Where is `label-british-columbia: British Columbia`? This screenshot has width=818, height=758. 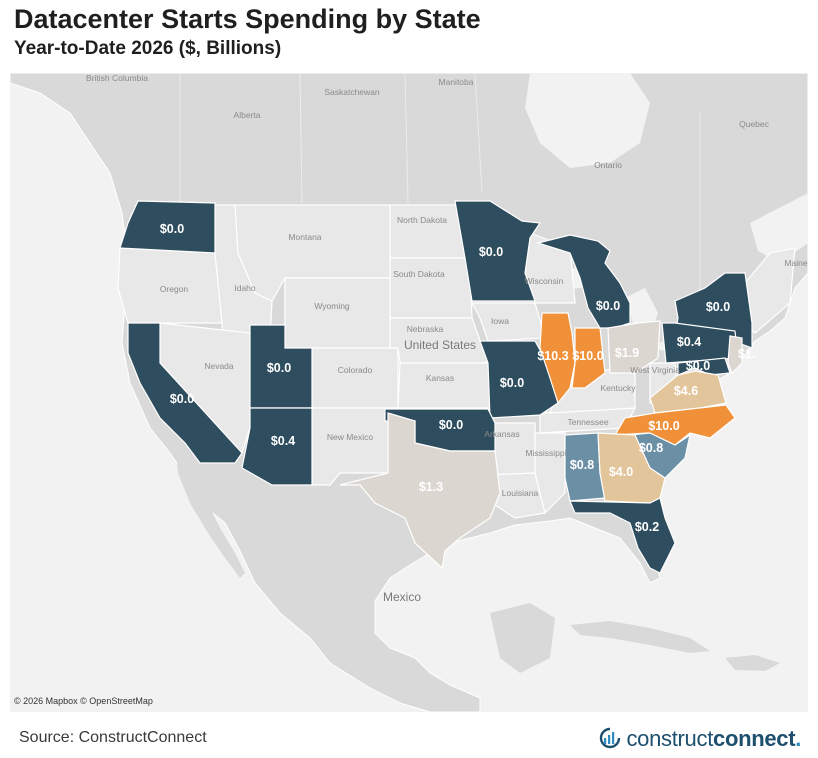
label-british-columbia: British Columbia is located at coordinates (117, 78).